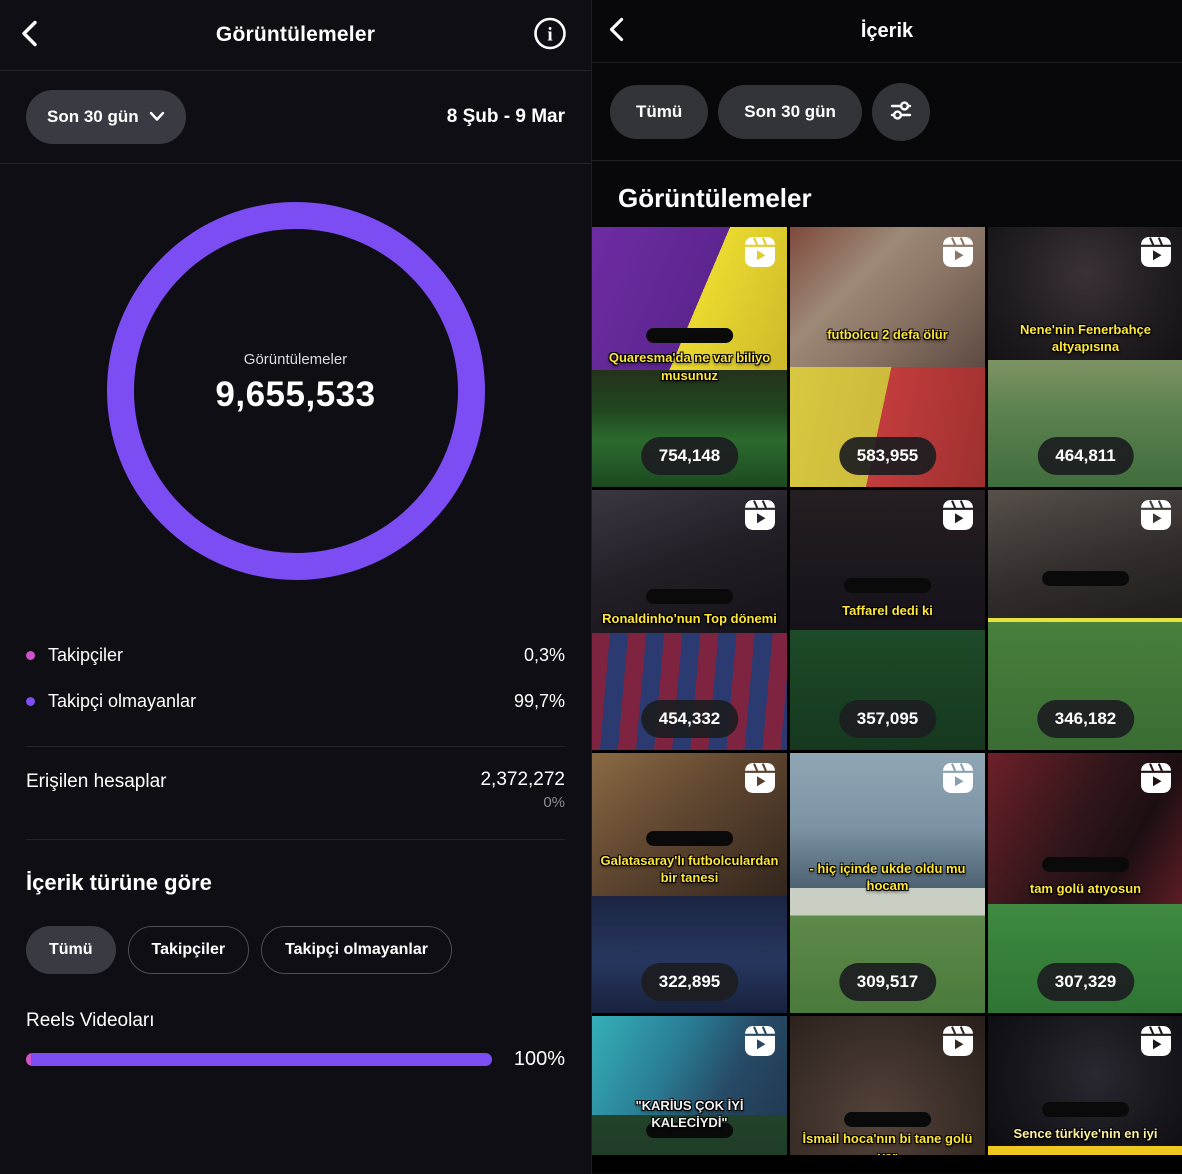  I want to click on reel-thumbnail: Nene'nin Fenerbahçe altyapısına 464,811, so click(1085, 357).